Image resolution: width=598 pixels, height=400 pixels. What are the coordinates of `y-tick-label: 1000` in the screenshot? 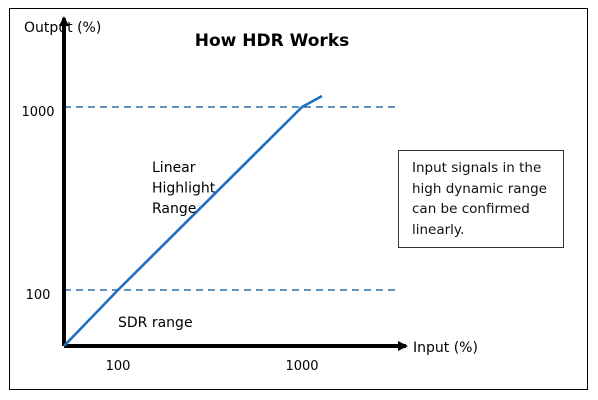 It's located at (37, 112).